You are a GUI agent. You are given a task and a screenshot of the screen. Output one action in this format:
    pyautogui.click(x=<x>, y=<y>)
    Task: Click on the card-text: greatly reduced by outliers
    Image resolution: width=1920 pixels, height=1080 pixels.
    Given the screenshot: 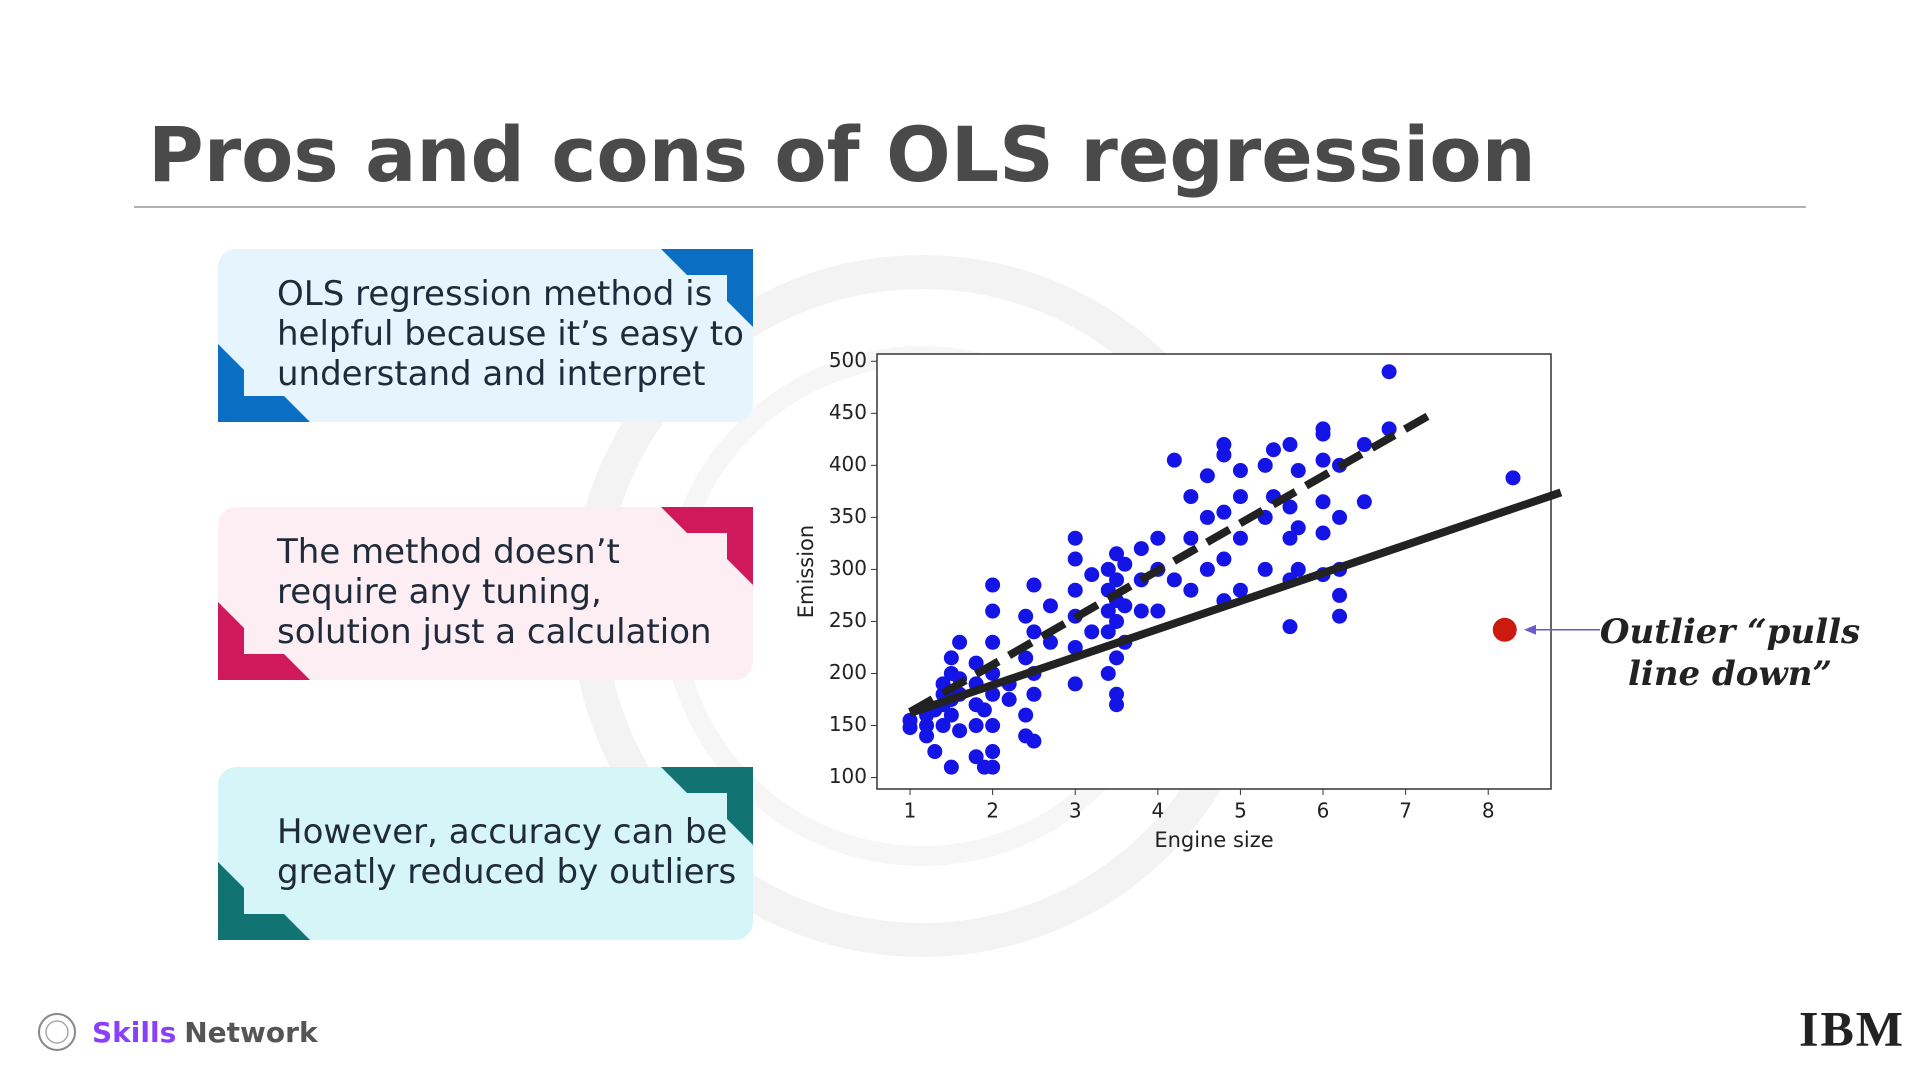 What is the action you would take?
    pyautogui.click(x=506, y=872)
    